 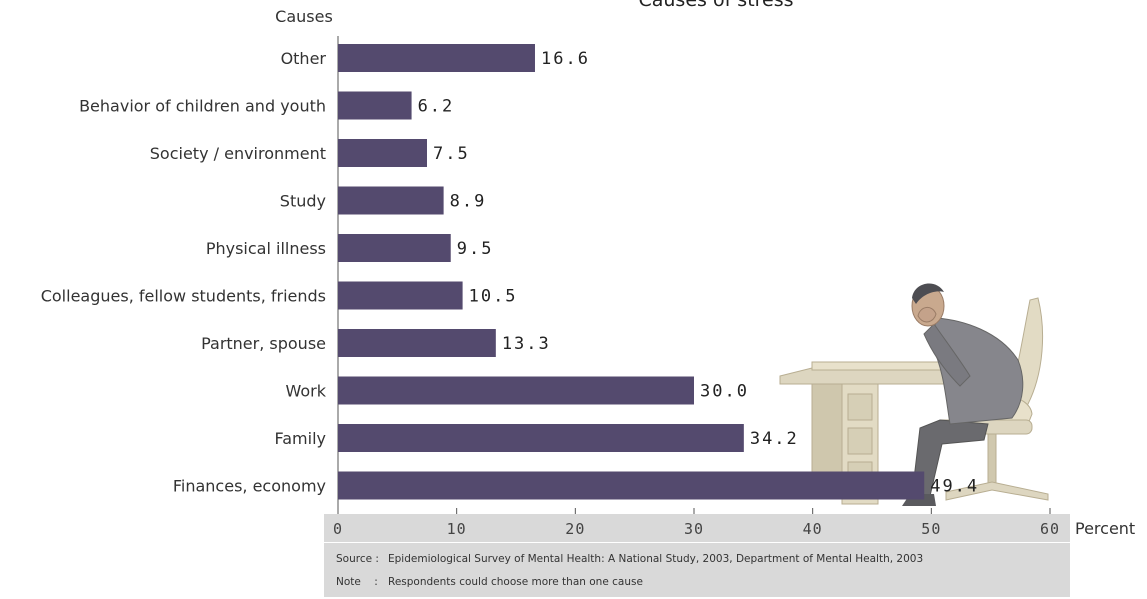 What do you see at coordinates (183, 296) in the screenshot?
I see `category-label: Colleagues, fellow students, friends` at bounding box center [183, 296].